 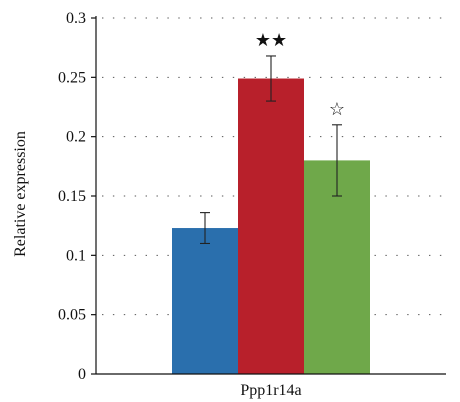 I want to click on category-label: Ppp1r14a, so click(x=270, y=390).